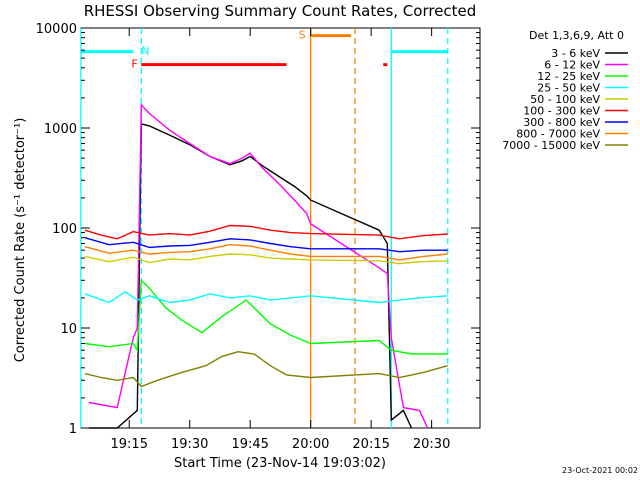 This screenshot has width=640, height=485. I want to click on legend-label-3: 25 - 50 keV, so click(568, 88).